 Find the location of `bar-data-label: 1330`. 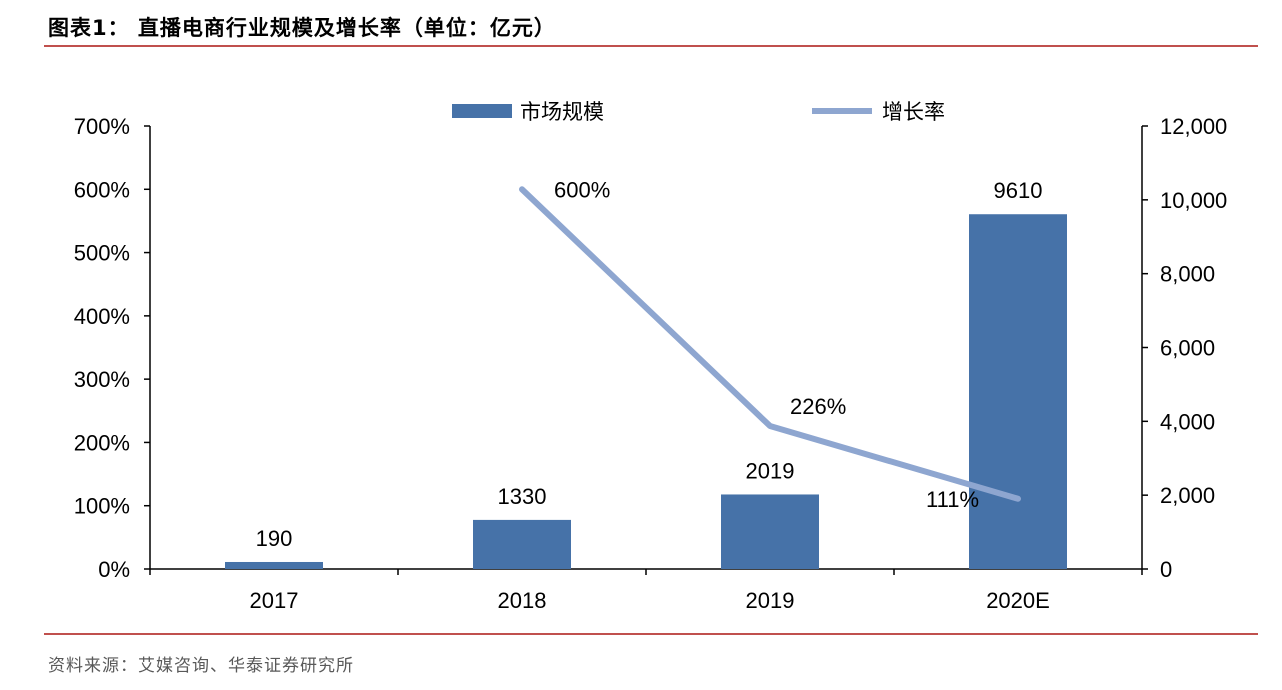

bar-data-label: 1330 is located at coordinates (522, 496).